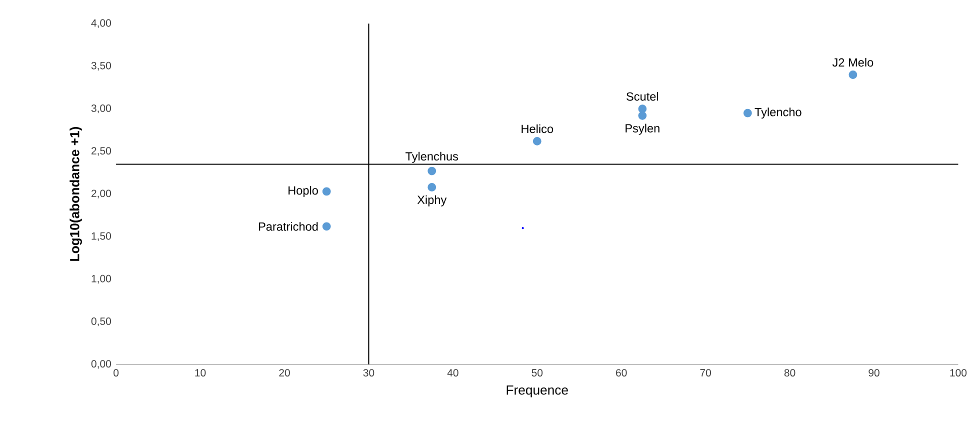 Image resolution: width=973 pixels, height=425 pixels. Describe the element at coordinates (288, 226) in the screenshot. I see `annotation: Paratrichod` at that location.